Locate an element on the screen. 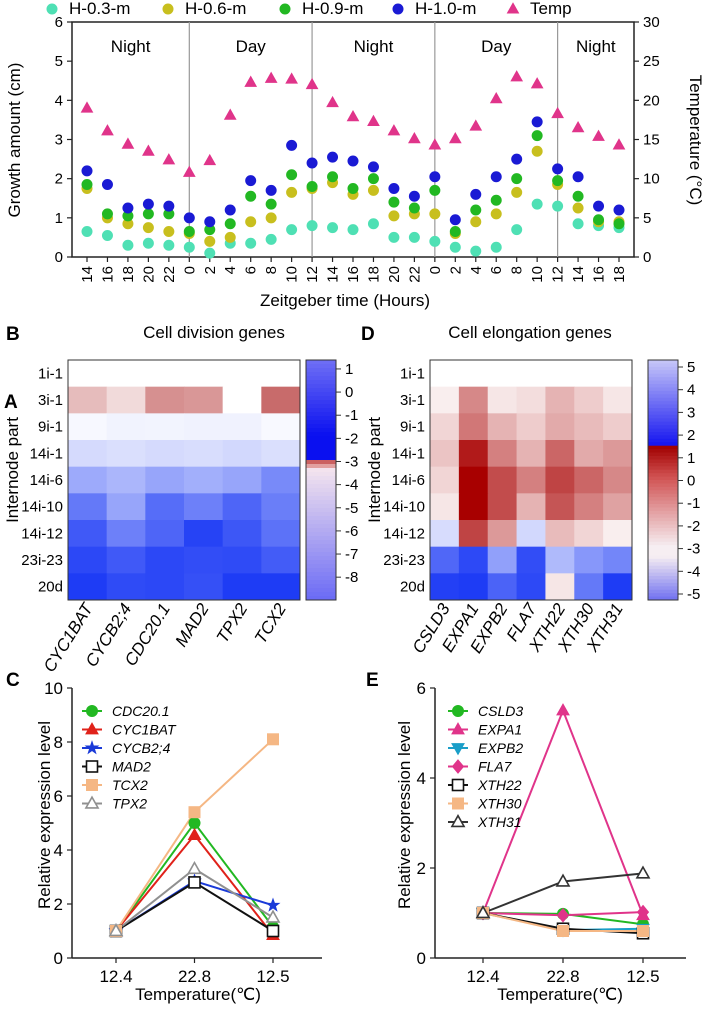 This screenshot has height=1012, width=702. x-tick-label: 14 is located at coordinates (578, 274).